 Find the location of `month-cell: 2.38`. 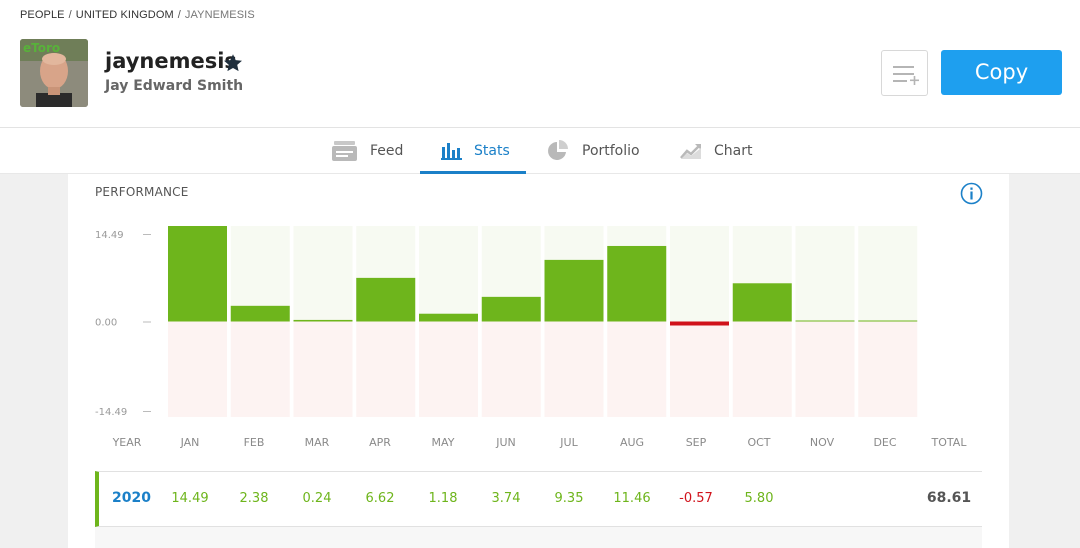

month-cell: 2.38 is located at coordinates (254, 498).